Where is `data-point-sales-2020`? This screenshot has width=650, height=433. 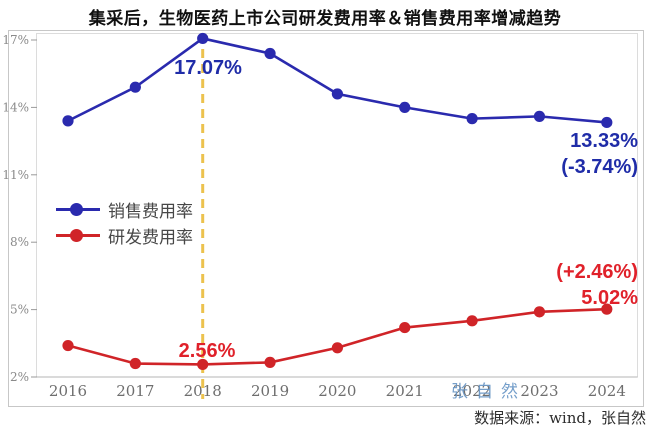
data-point-sales-2020 is located at coordinates (337, 94).